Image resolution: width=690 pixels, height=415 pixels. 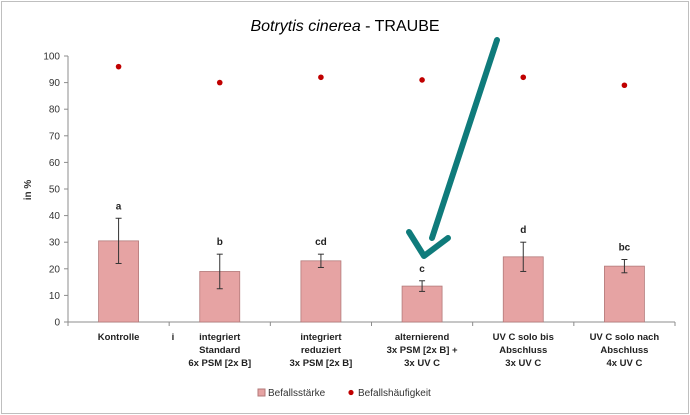 I want to click on arrow-head, so click(x=428, y=244).